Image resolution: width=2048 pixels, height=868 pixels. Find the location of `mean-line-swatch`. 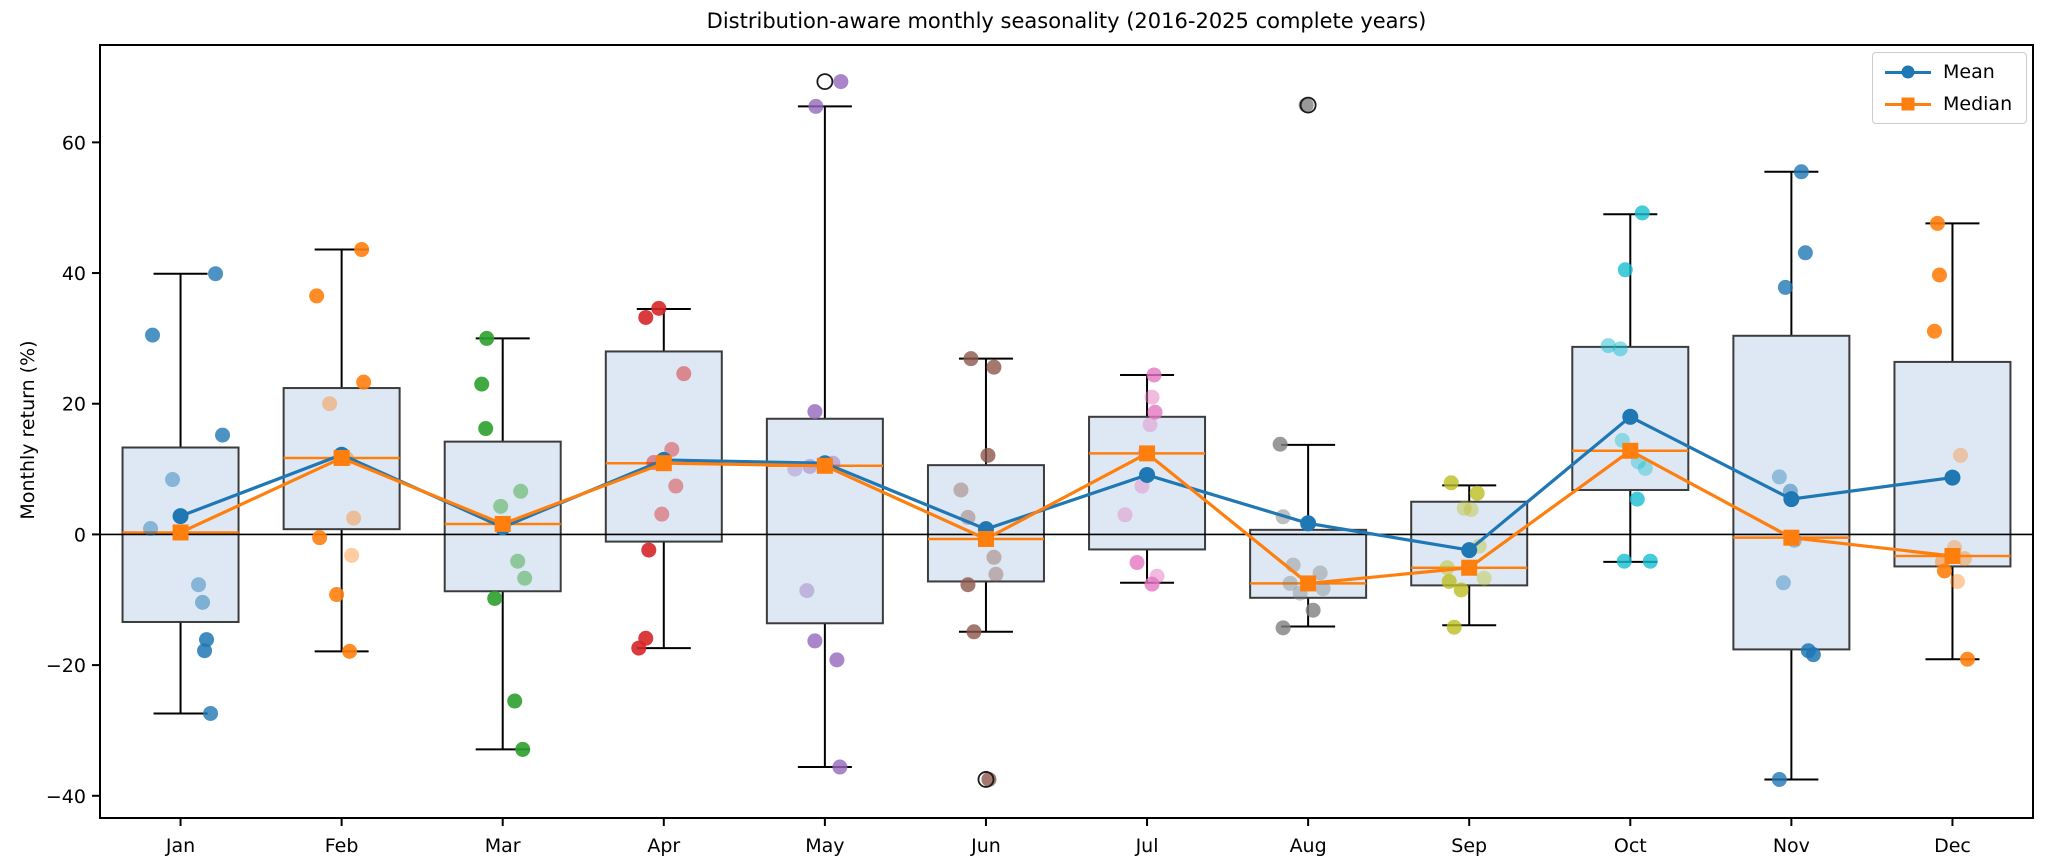

mean-line-swatch is located at coordinates (1908, 72).